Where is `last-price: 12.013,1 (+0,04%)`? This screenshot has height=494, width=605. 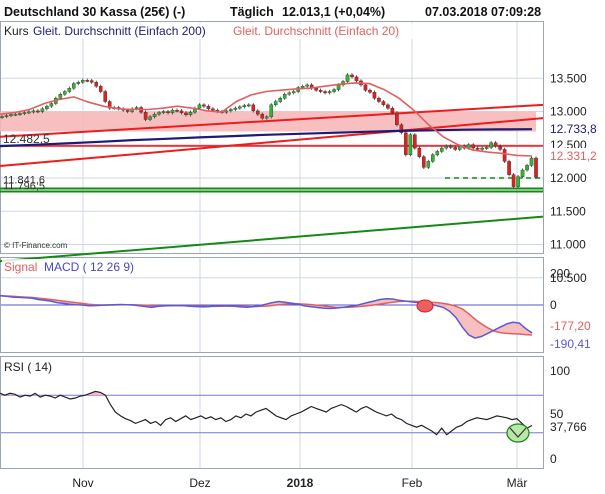 last-price: 12.013,1 (+0,04%) is located at coordinates (333, 12).